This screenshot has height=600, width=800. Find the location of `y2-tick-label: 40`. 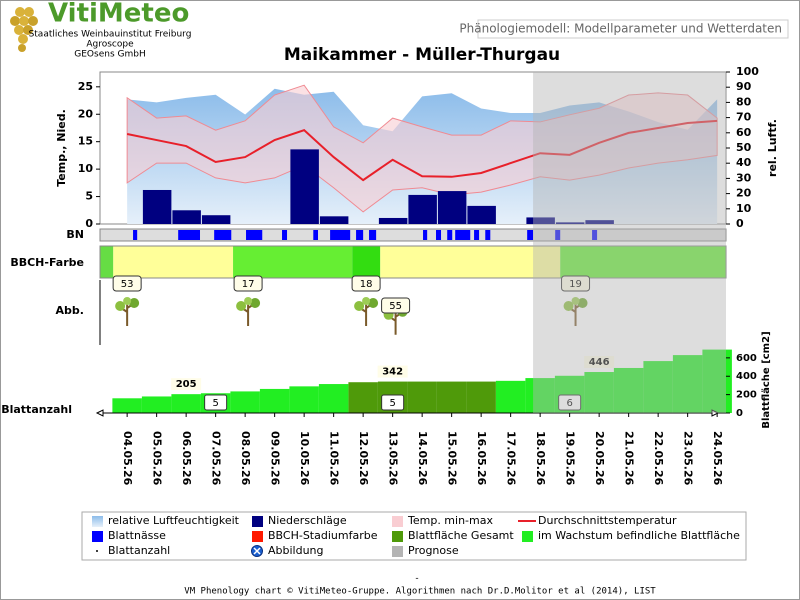

y2-tick-label: 40 is located at coordinates (744, 162).